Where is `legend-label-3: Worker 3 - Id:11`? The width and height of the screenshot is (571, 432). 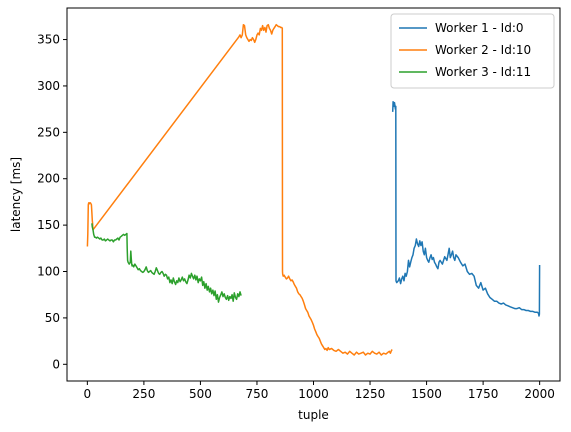
legend-label-3: Worker 3 - Id:11 is located at coordinates (483, 72).